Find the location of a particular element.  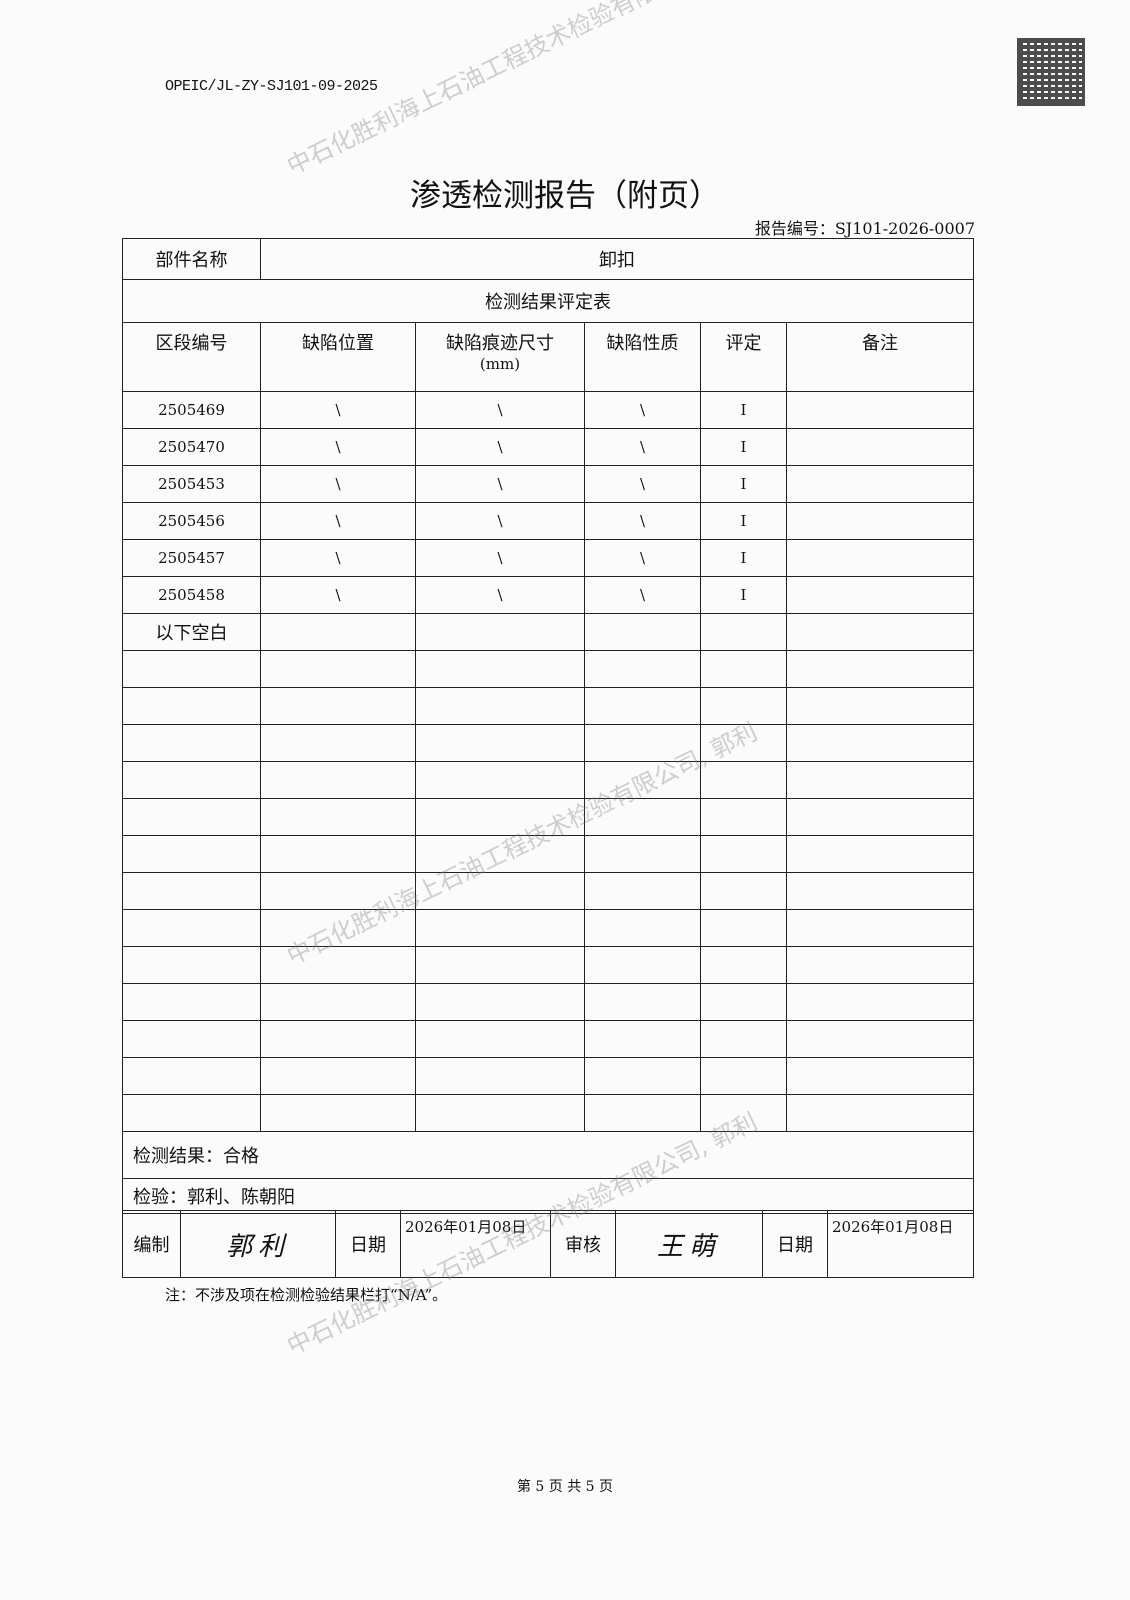

review-signature: 王萌 is located at coordinates (689, 1244).